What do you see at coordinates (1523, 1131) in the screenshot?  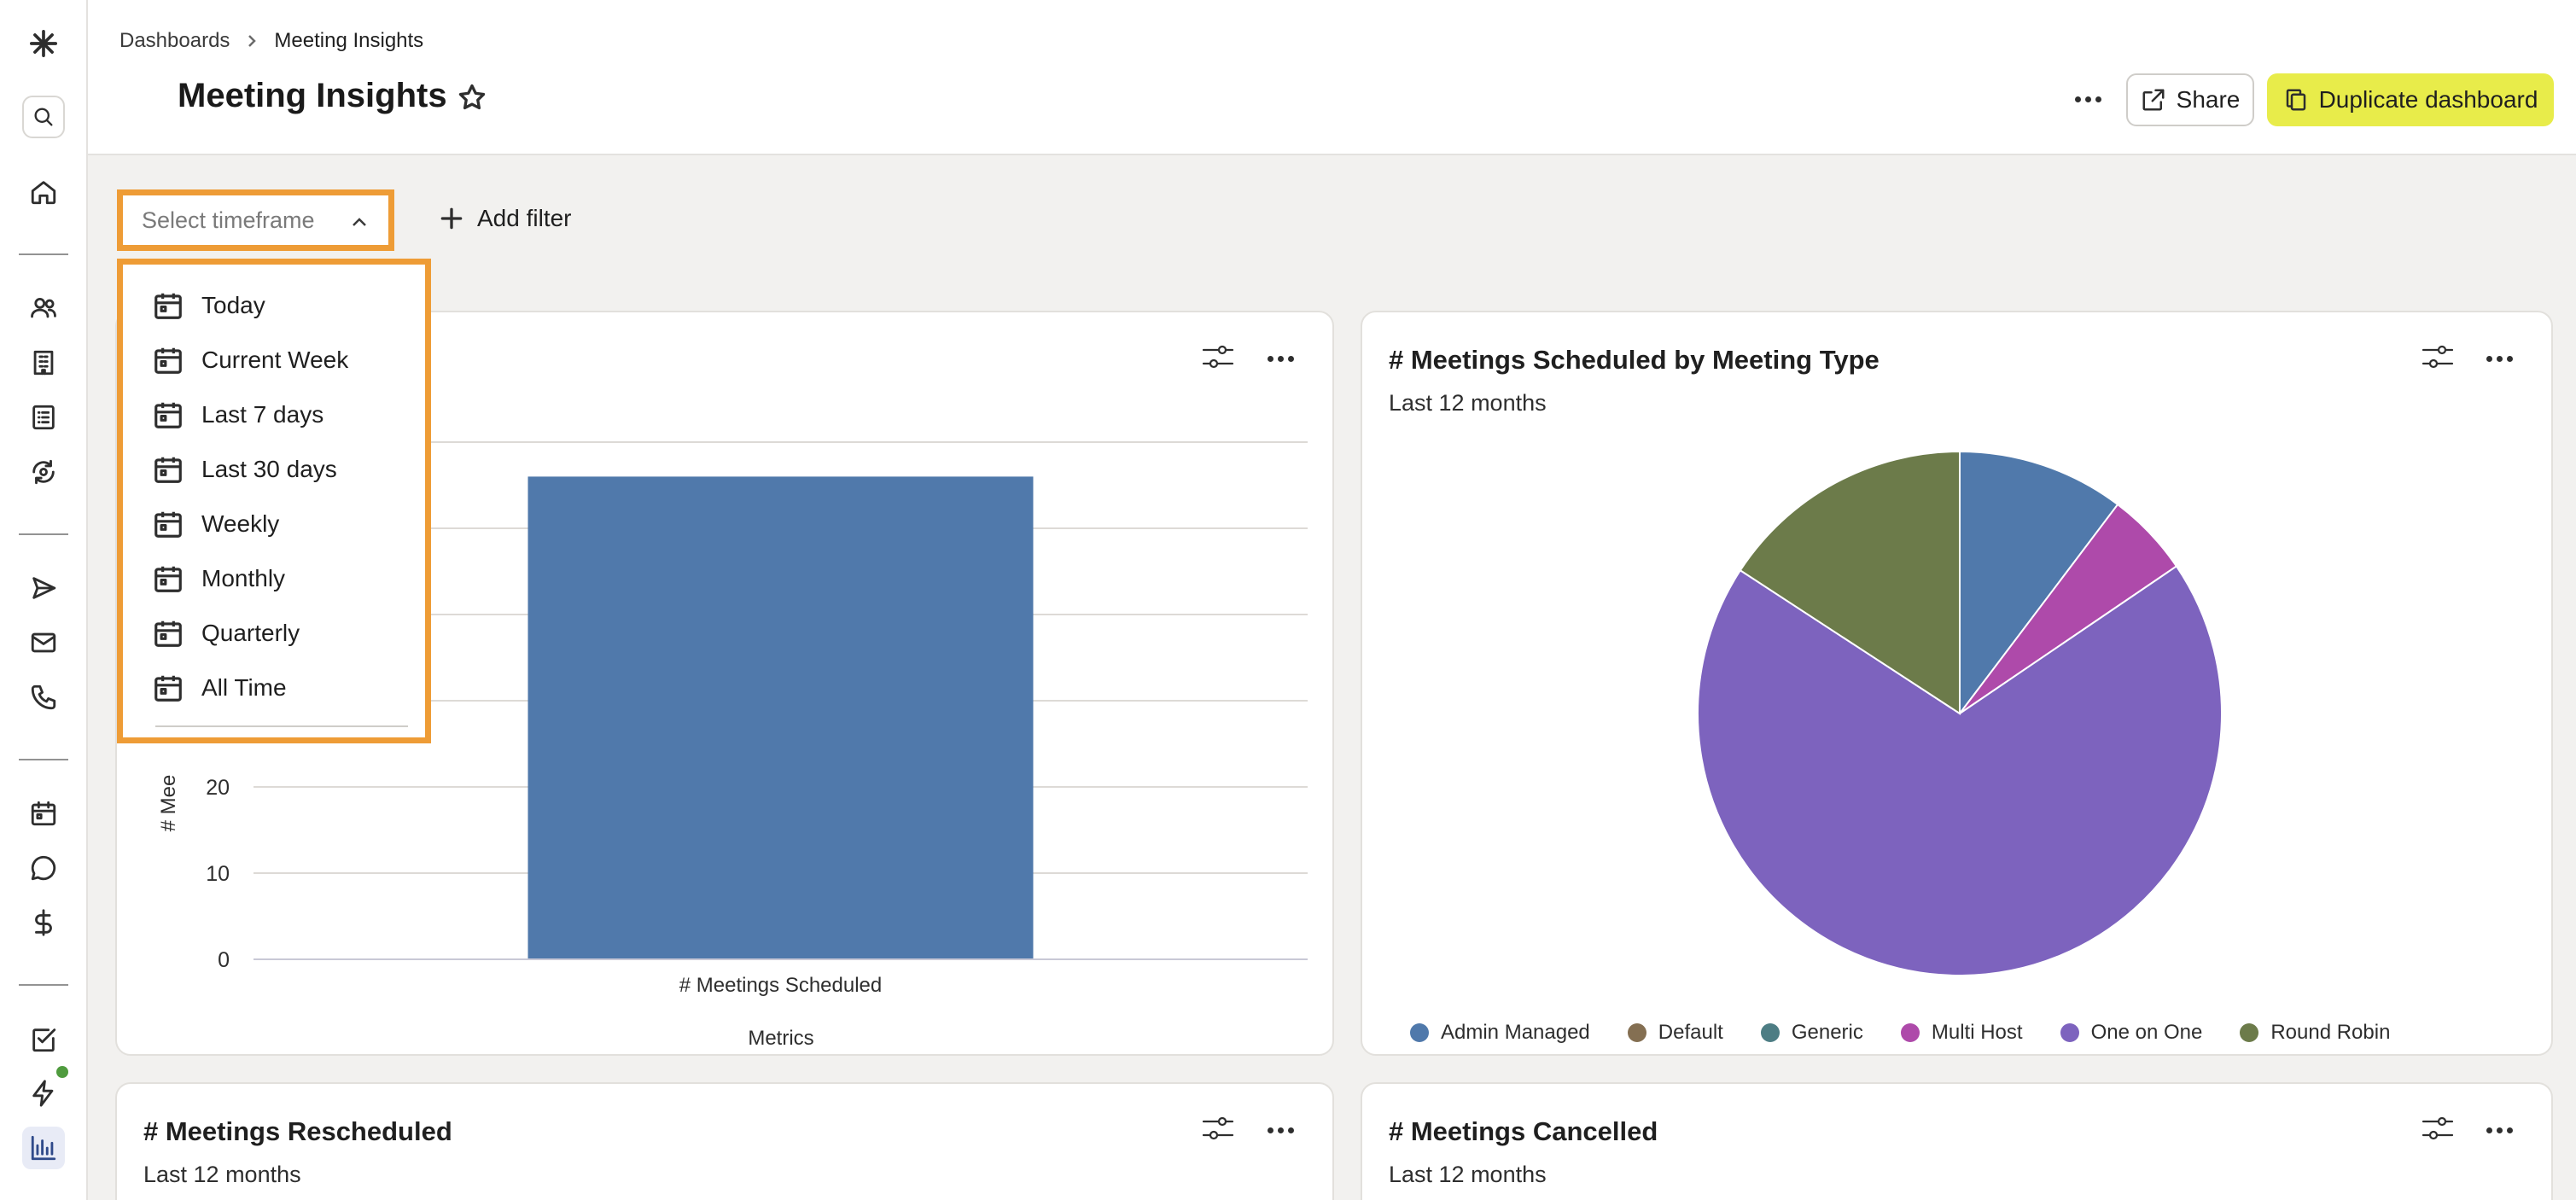 I see `card-title: # Meetings Cancelled` at bounding box center [1523, 1131].